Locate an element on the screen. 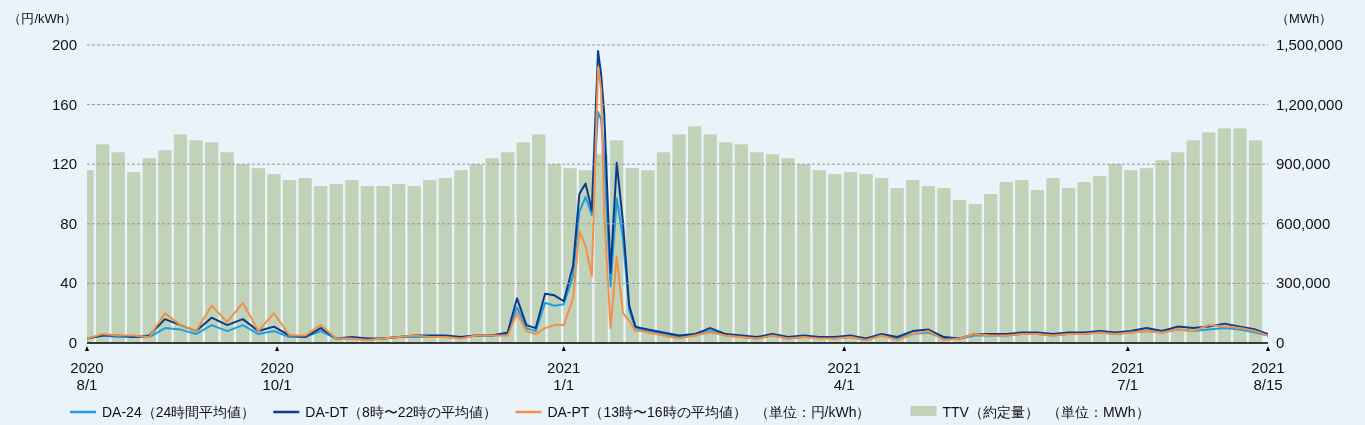  legend-label: DA-24（24時間平均値） is located at coordinates (179, 412).